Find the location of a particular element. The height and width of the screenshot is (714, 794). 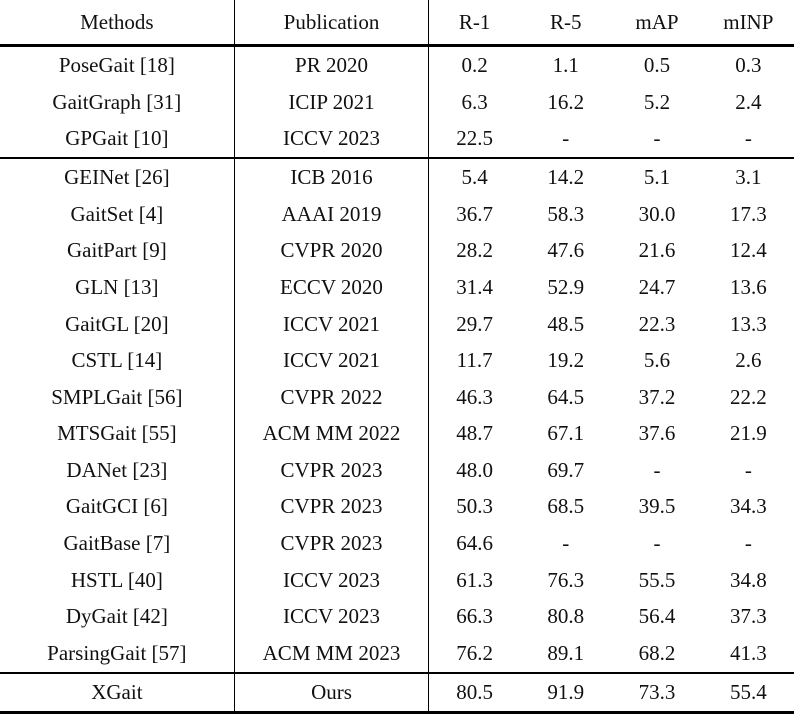

method-cell: DyGait [42] is located at coordinates (117, 616).